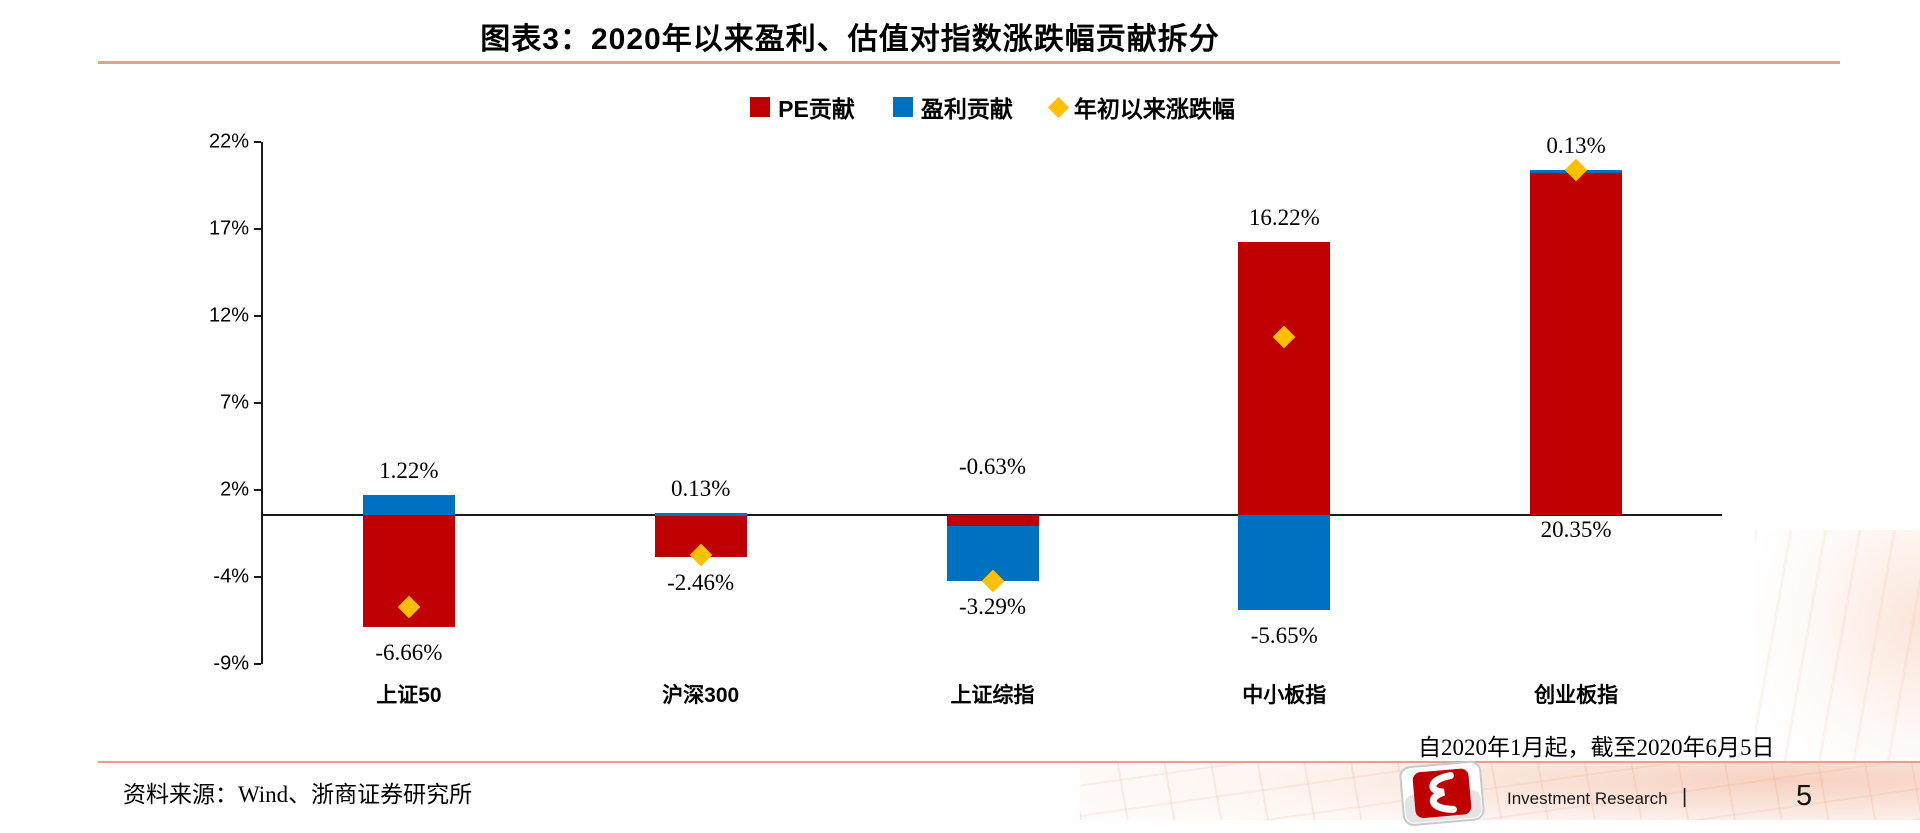 Image resolution: width=1920 pixels, height=833 pixels. I want to click on y-tick-label: 22%, so click(228, 141).